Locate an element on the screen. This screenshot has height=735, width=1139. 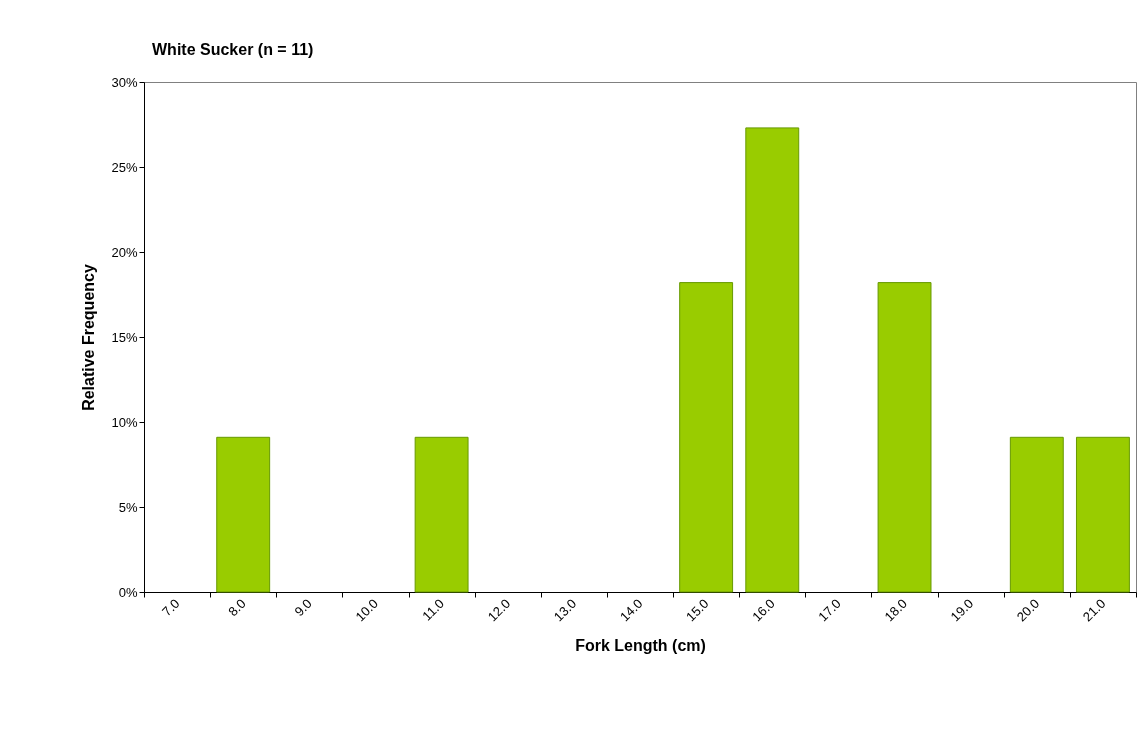
y-tick-label: 20% is located at coordinates (124, 252).